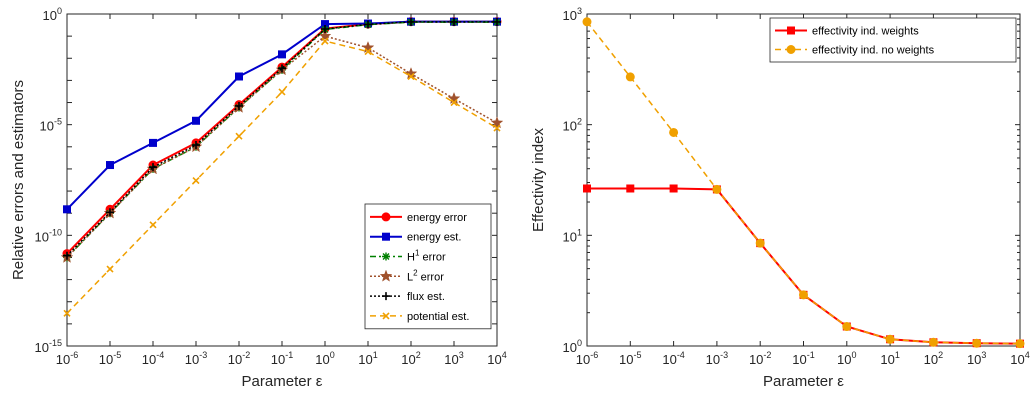 Image resolution: width=1036 pixels, height=399 pixels. What do you see at coordinates (426, 297) in the screenshot?
I see `legend-name: flux est.` at bounding box center [426, 297].